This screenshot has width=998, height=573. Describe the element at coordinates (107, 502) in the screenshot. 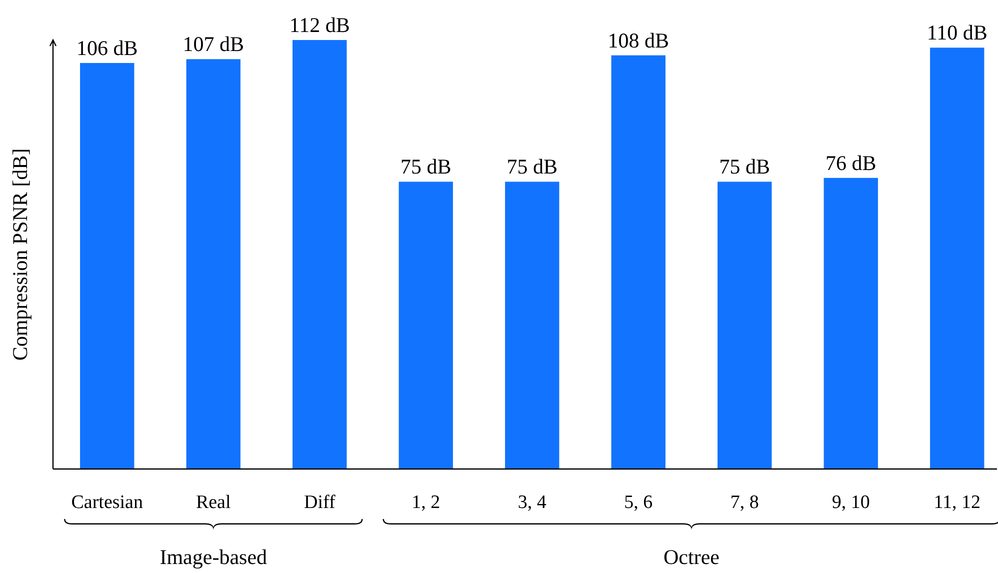

I see `x-tick-label: Cartesian` at that location.